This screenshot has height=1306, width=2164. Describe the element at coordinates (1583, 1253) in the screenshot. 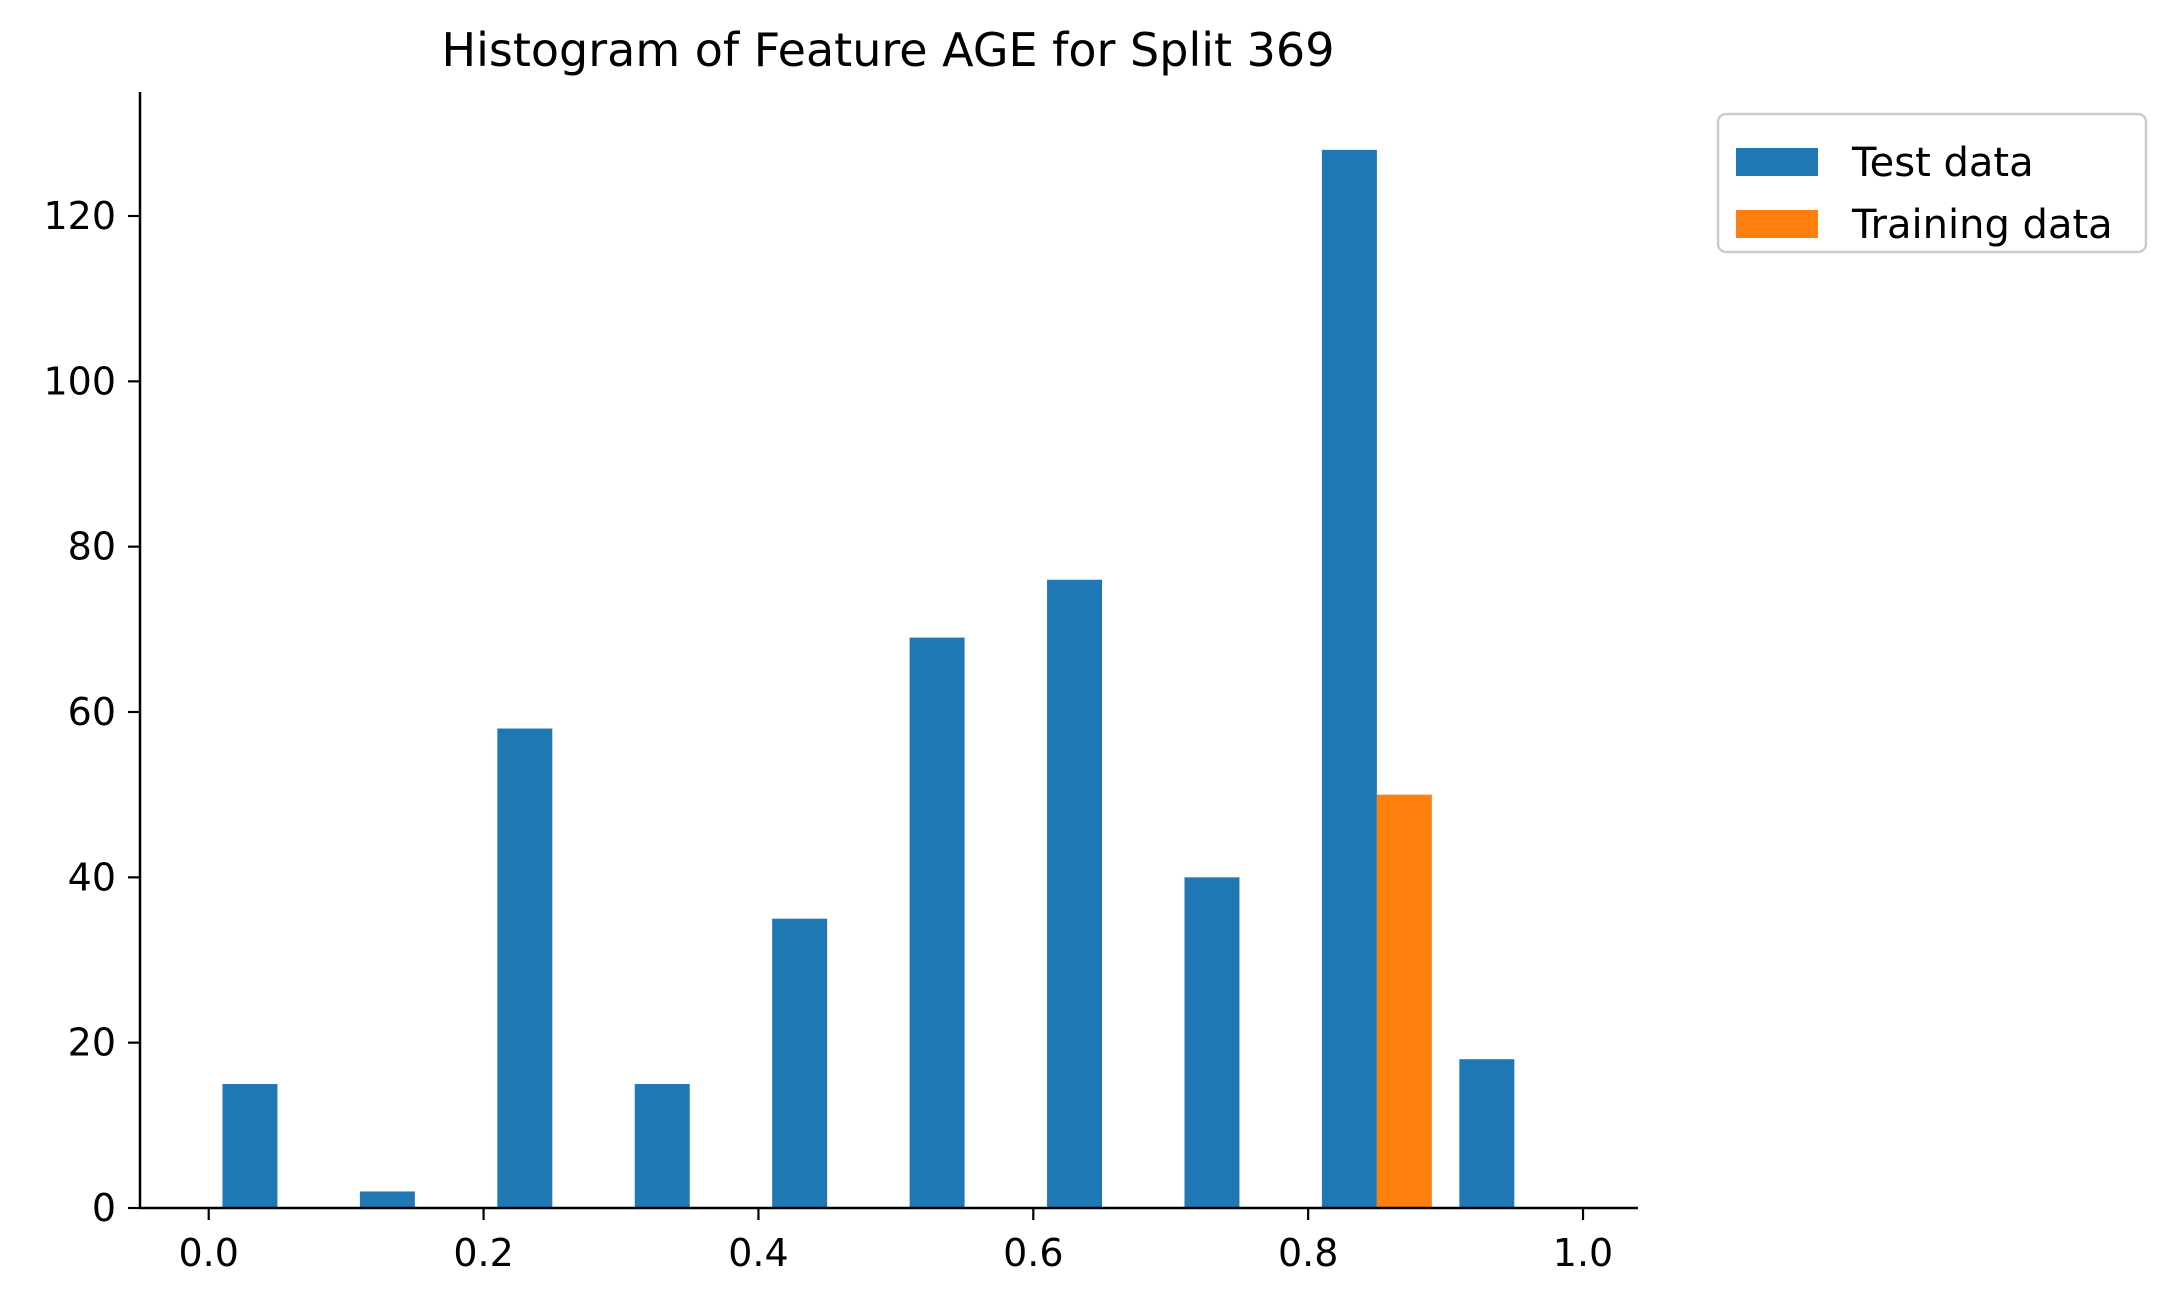

I see `x-tick-label: 1.0` at that location.